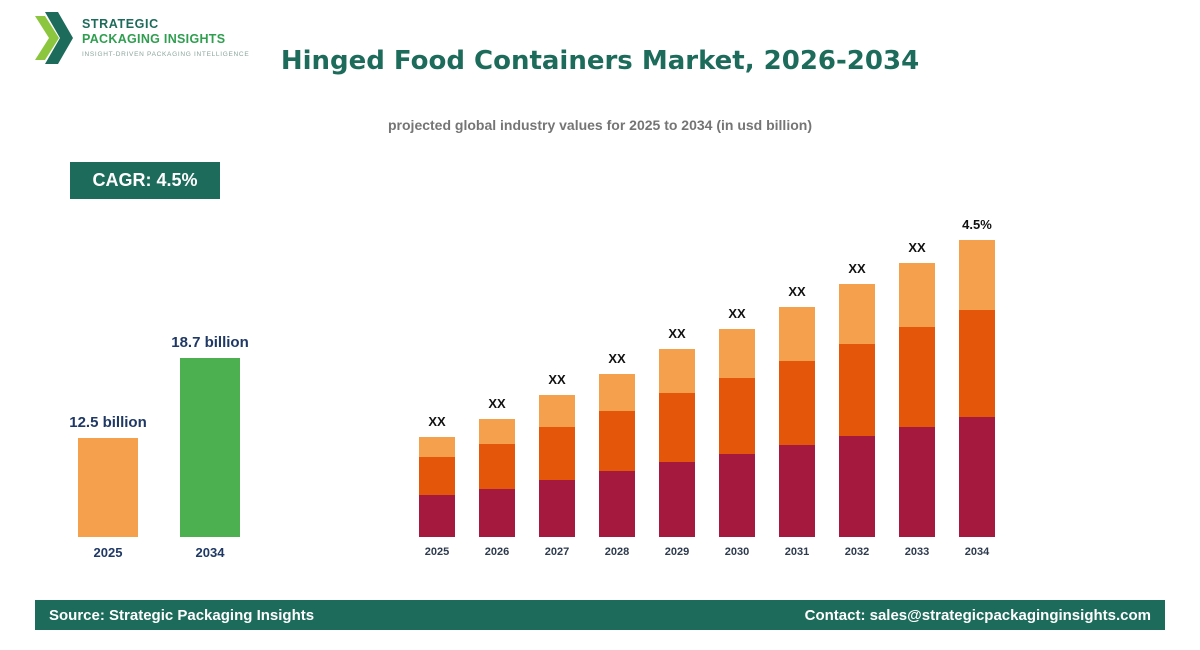  Describe the element at coordinates (145, 180) in the screenshot. I see `cagr-badge: CAGR: 4.5%` at that location.